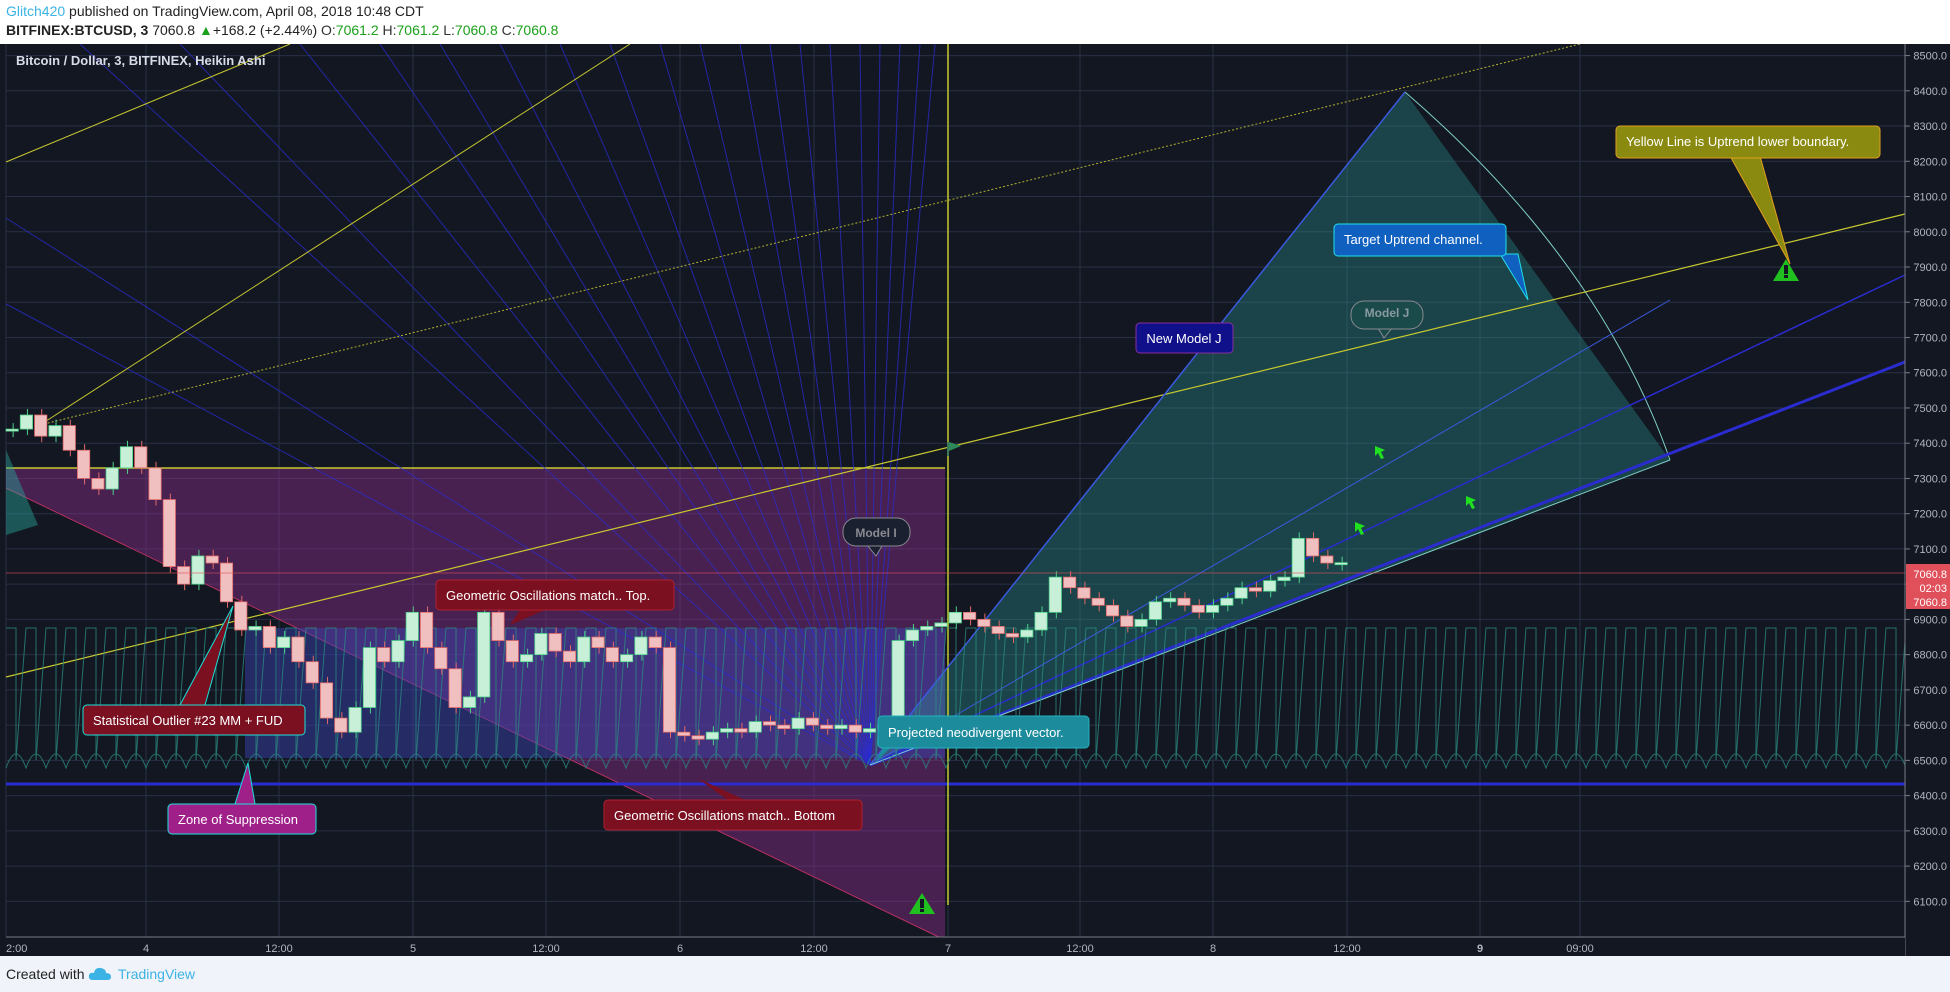 This screenshot has width=1950, height=992. I want to click on price-tick-label: 6600.0, so click(1930, 726).